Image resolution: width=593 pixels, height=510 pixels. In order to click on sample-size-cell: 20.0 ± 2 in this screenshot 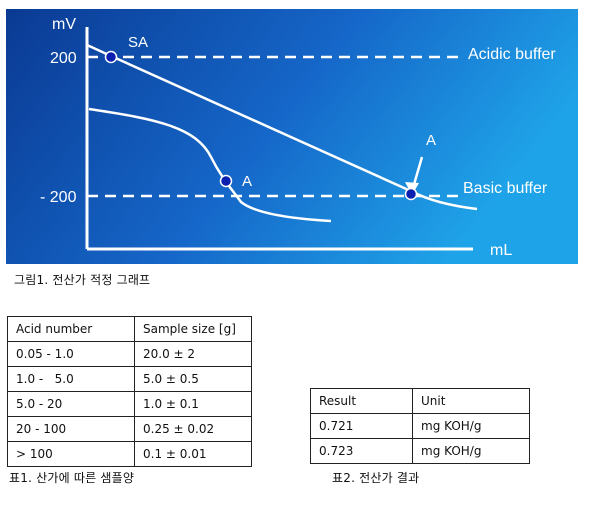, I will do `click(193, 354)`.